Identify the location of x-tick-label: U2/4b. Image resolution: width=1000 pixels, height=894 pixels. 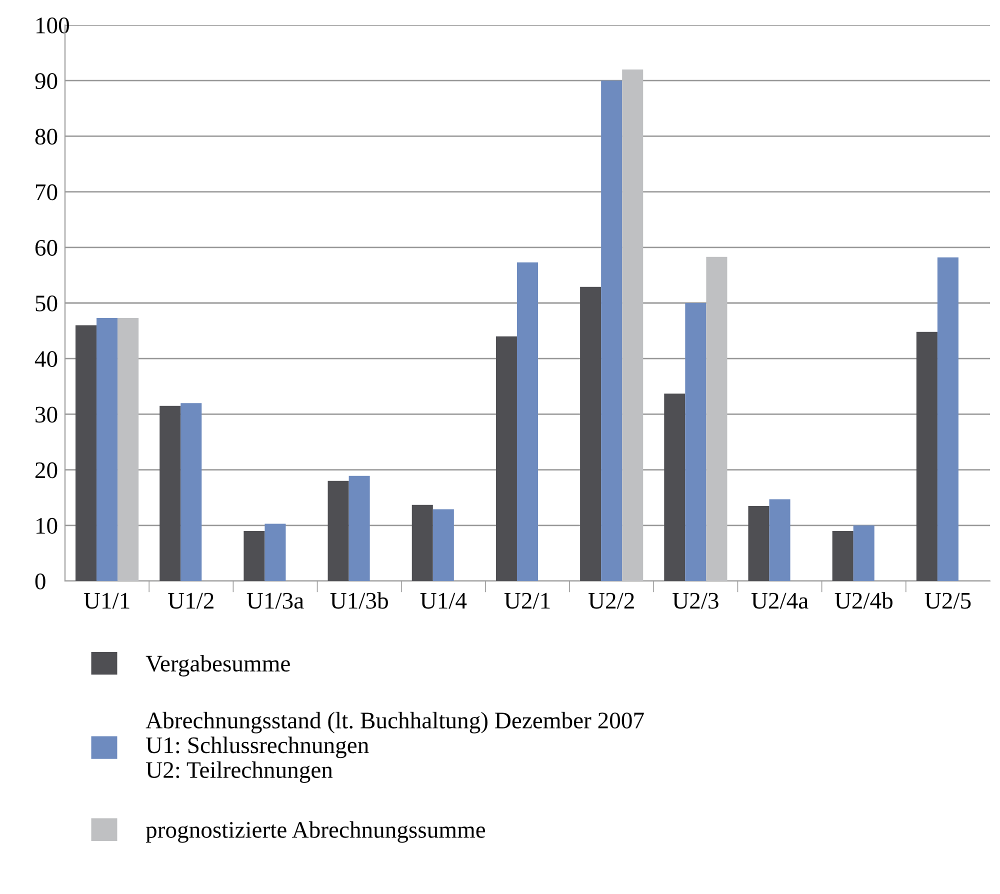
(863, 600).